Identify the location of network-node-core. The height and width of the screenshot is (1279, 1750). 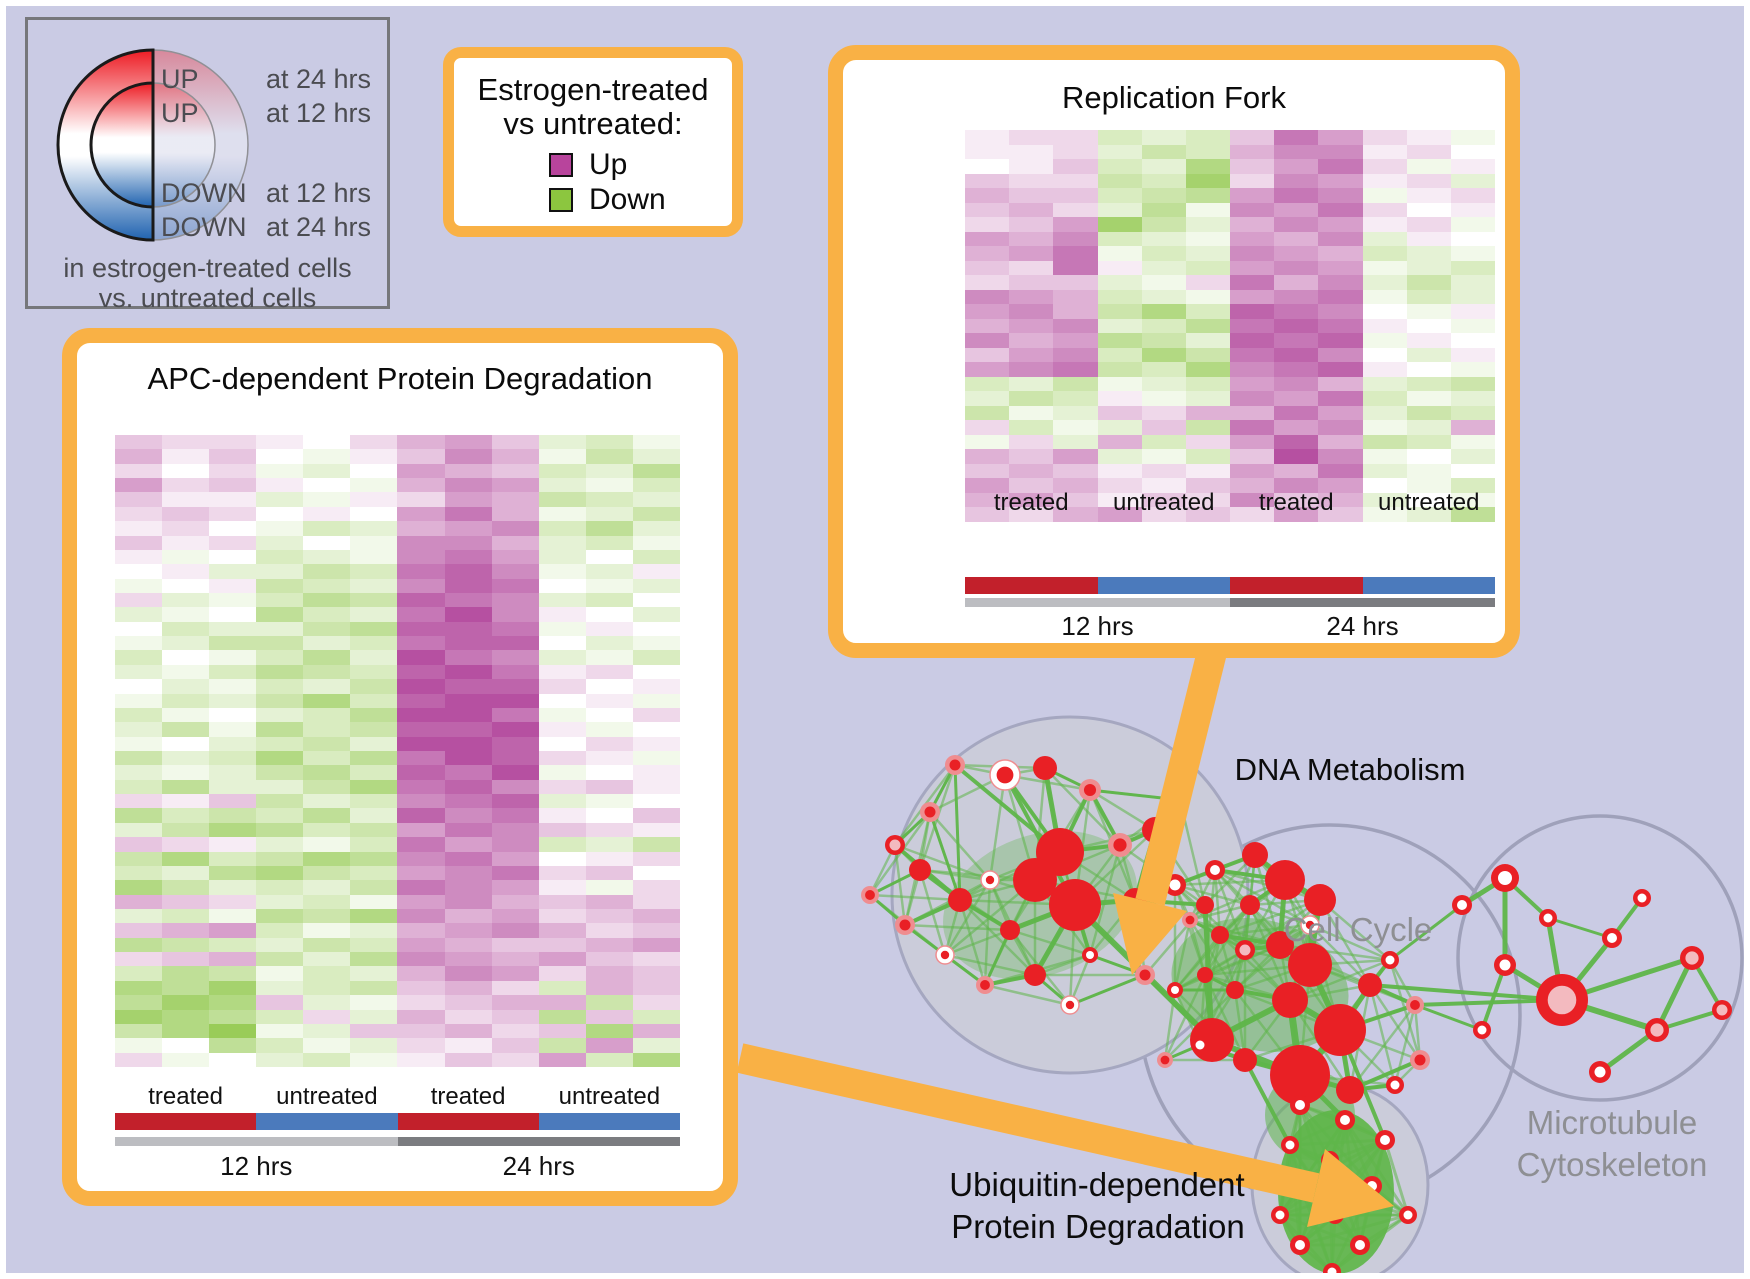
(1310, 925).